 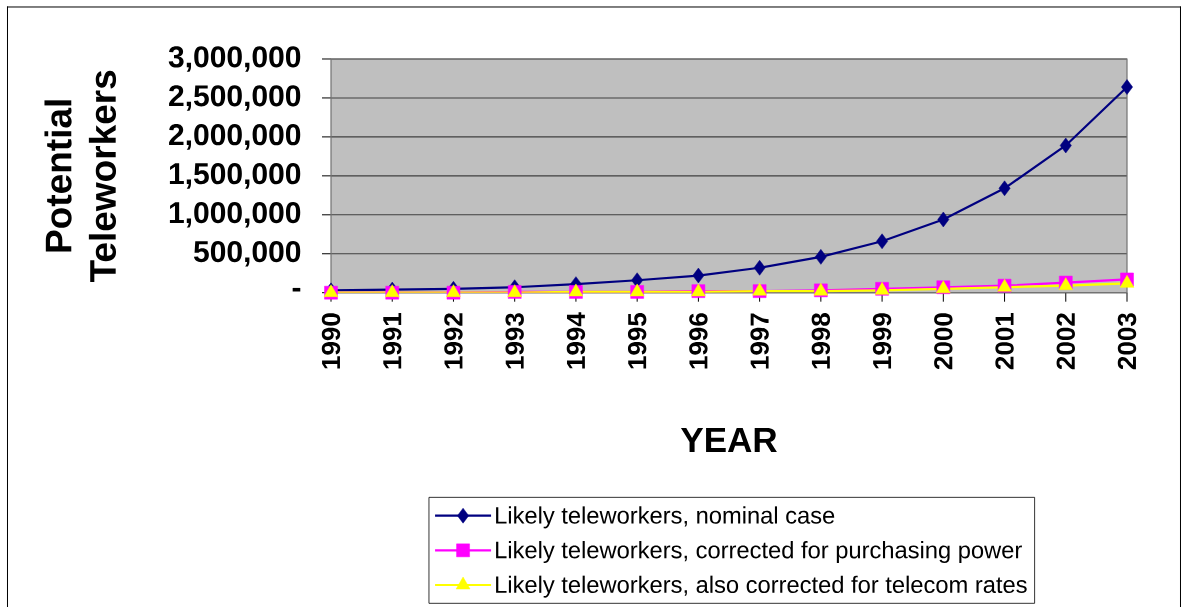 What do you see at coordinates (331, 341) in the screenshot?
I see `x-tick-label: 1990` at bounding box center [331, 341].